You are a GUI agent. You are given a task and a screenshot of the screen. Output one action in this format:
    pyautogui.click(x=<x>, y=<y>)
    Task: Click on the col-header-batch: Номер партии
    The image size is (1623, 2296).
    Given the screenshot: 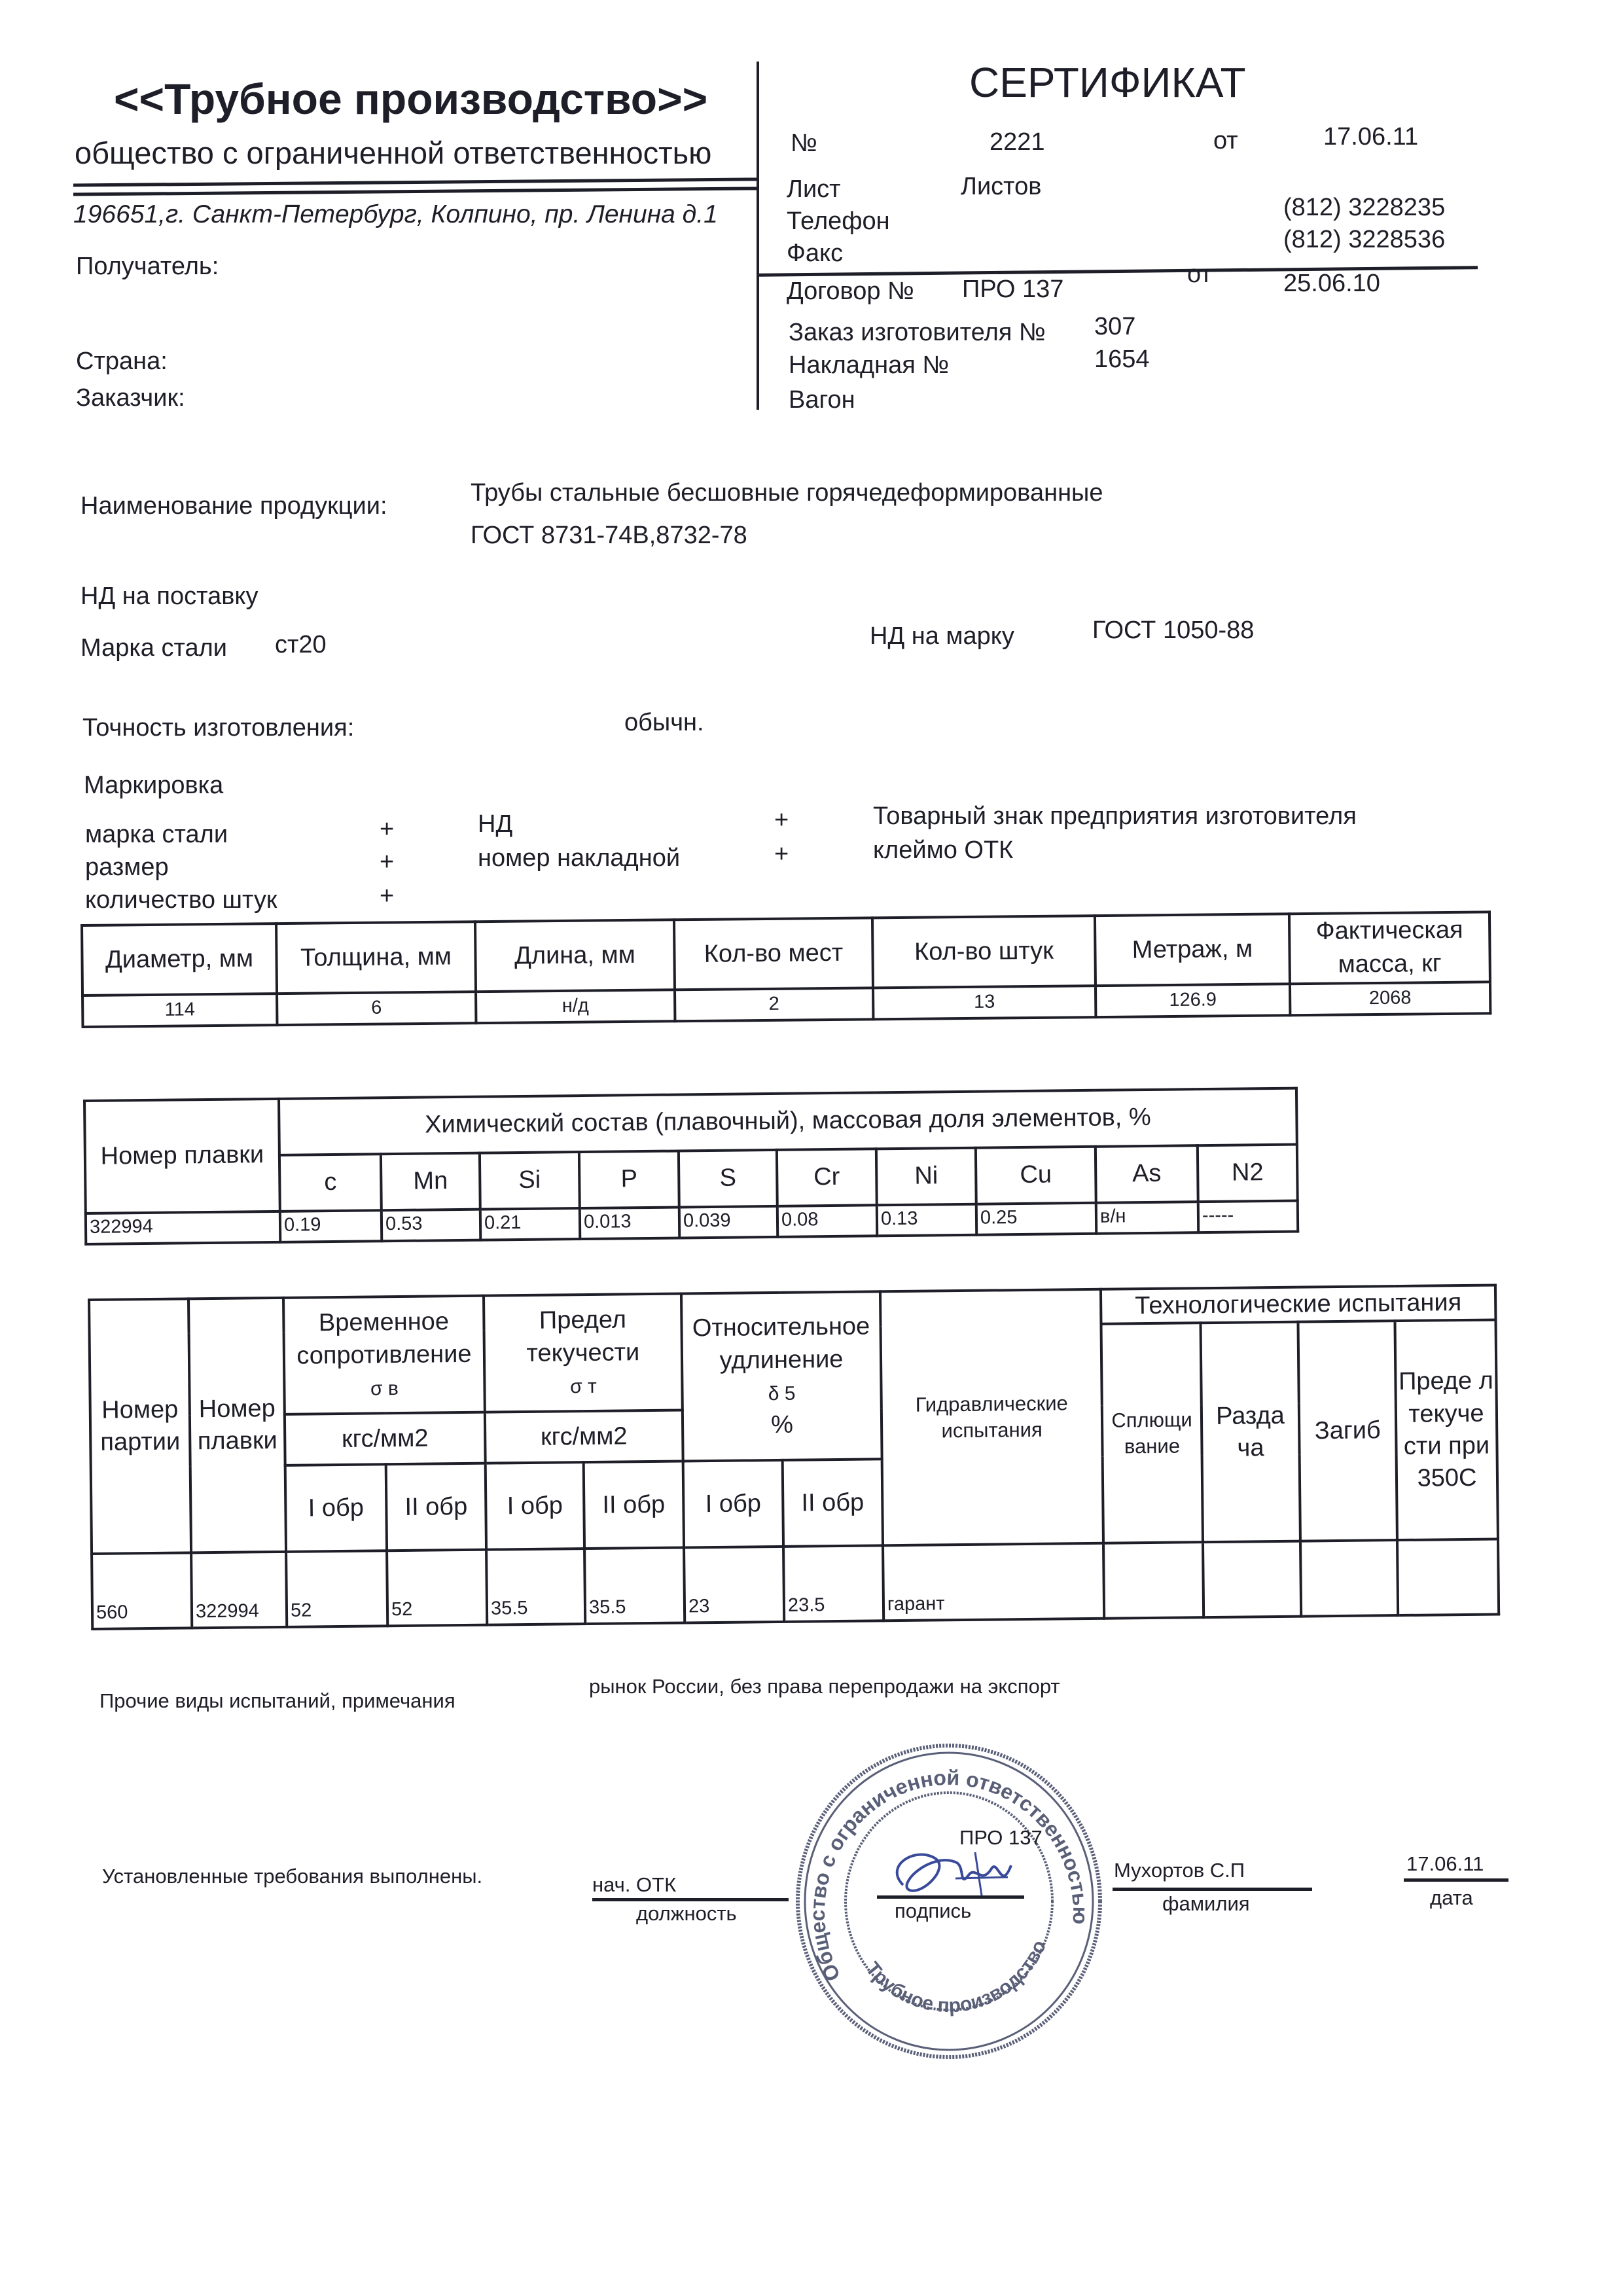 What is the action you would take?
    pyautogui.click(x=140, y=1426)
    